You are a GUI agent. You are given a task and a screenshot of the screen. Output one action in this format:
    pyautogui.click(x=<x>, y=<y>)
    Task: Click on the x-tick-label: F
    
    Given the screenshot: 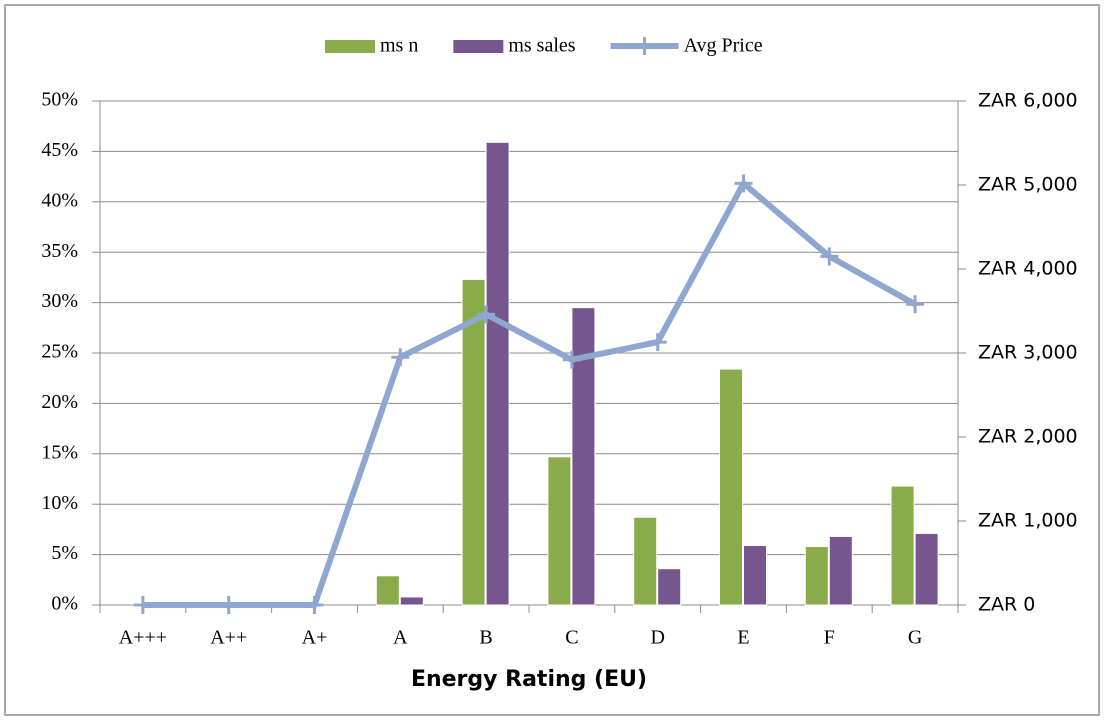 What is the action you would take?
    pyautogui.click(x=829, y=638)
    